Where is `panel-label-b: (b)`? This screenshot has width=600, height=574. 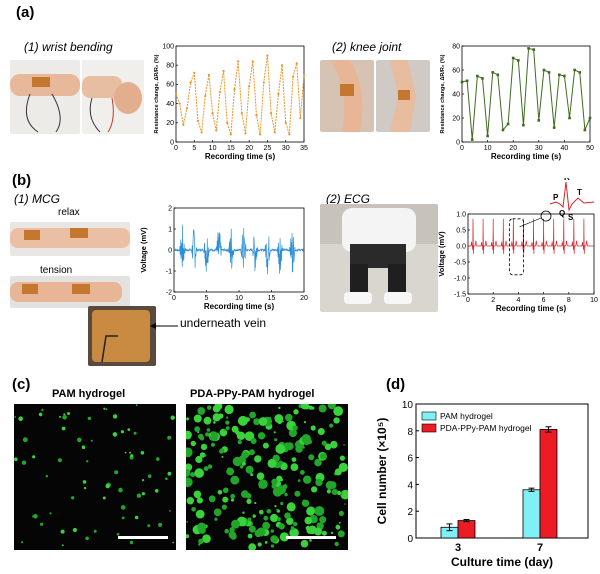
panel-label-b: (b) is located at coordinates (22, 180).